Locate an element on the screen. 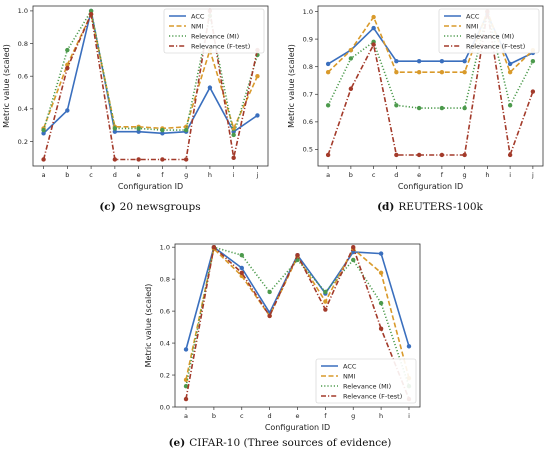 The width and height of the screenshot is (550, 454). y-tick-label: 0.4 is located at coordinates (165, 343).